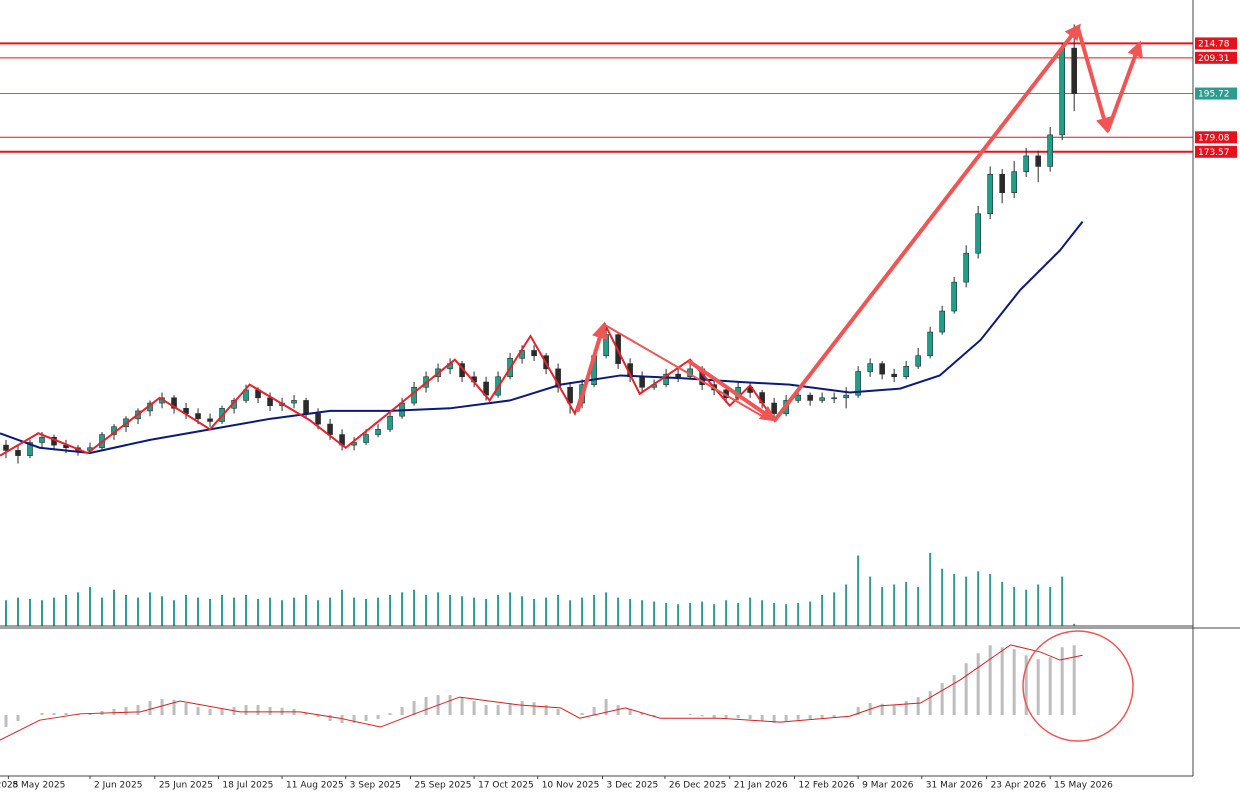 This screenshot has height=792, width=1240. What do you see at coordinates (247, 786) in the screenshot?
I see `x-tick-label: 18 Jul 2025` at bounding box center [247, 786].